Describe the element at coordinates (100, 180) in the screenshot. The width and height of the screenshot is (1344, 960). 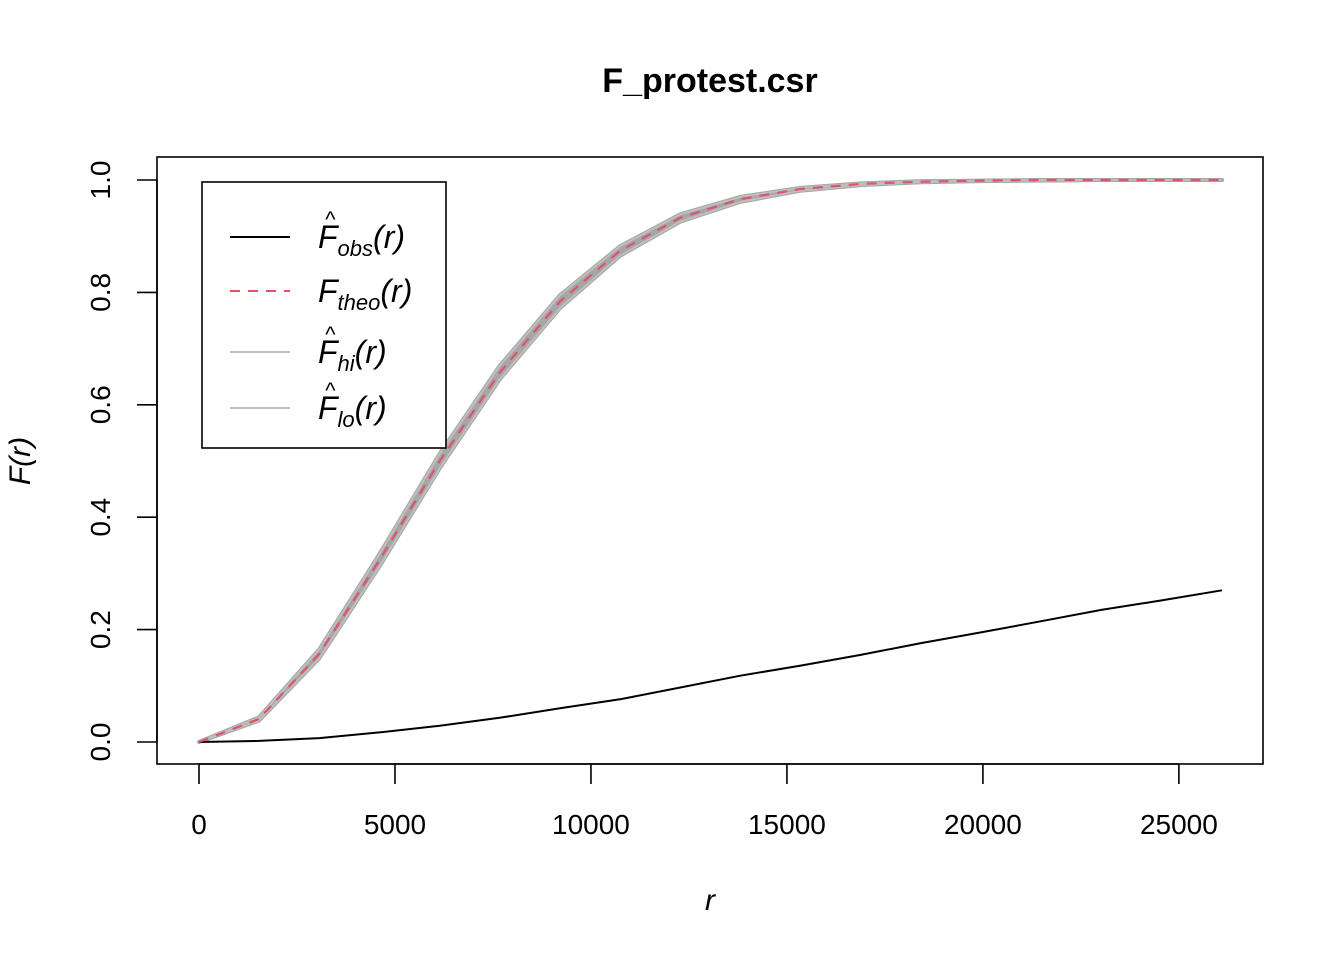
I see `y-tick-label: 1.0` at that location.